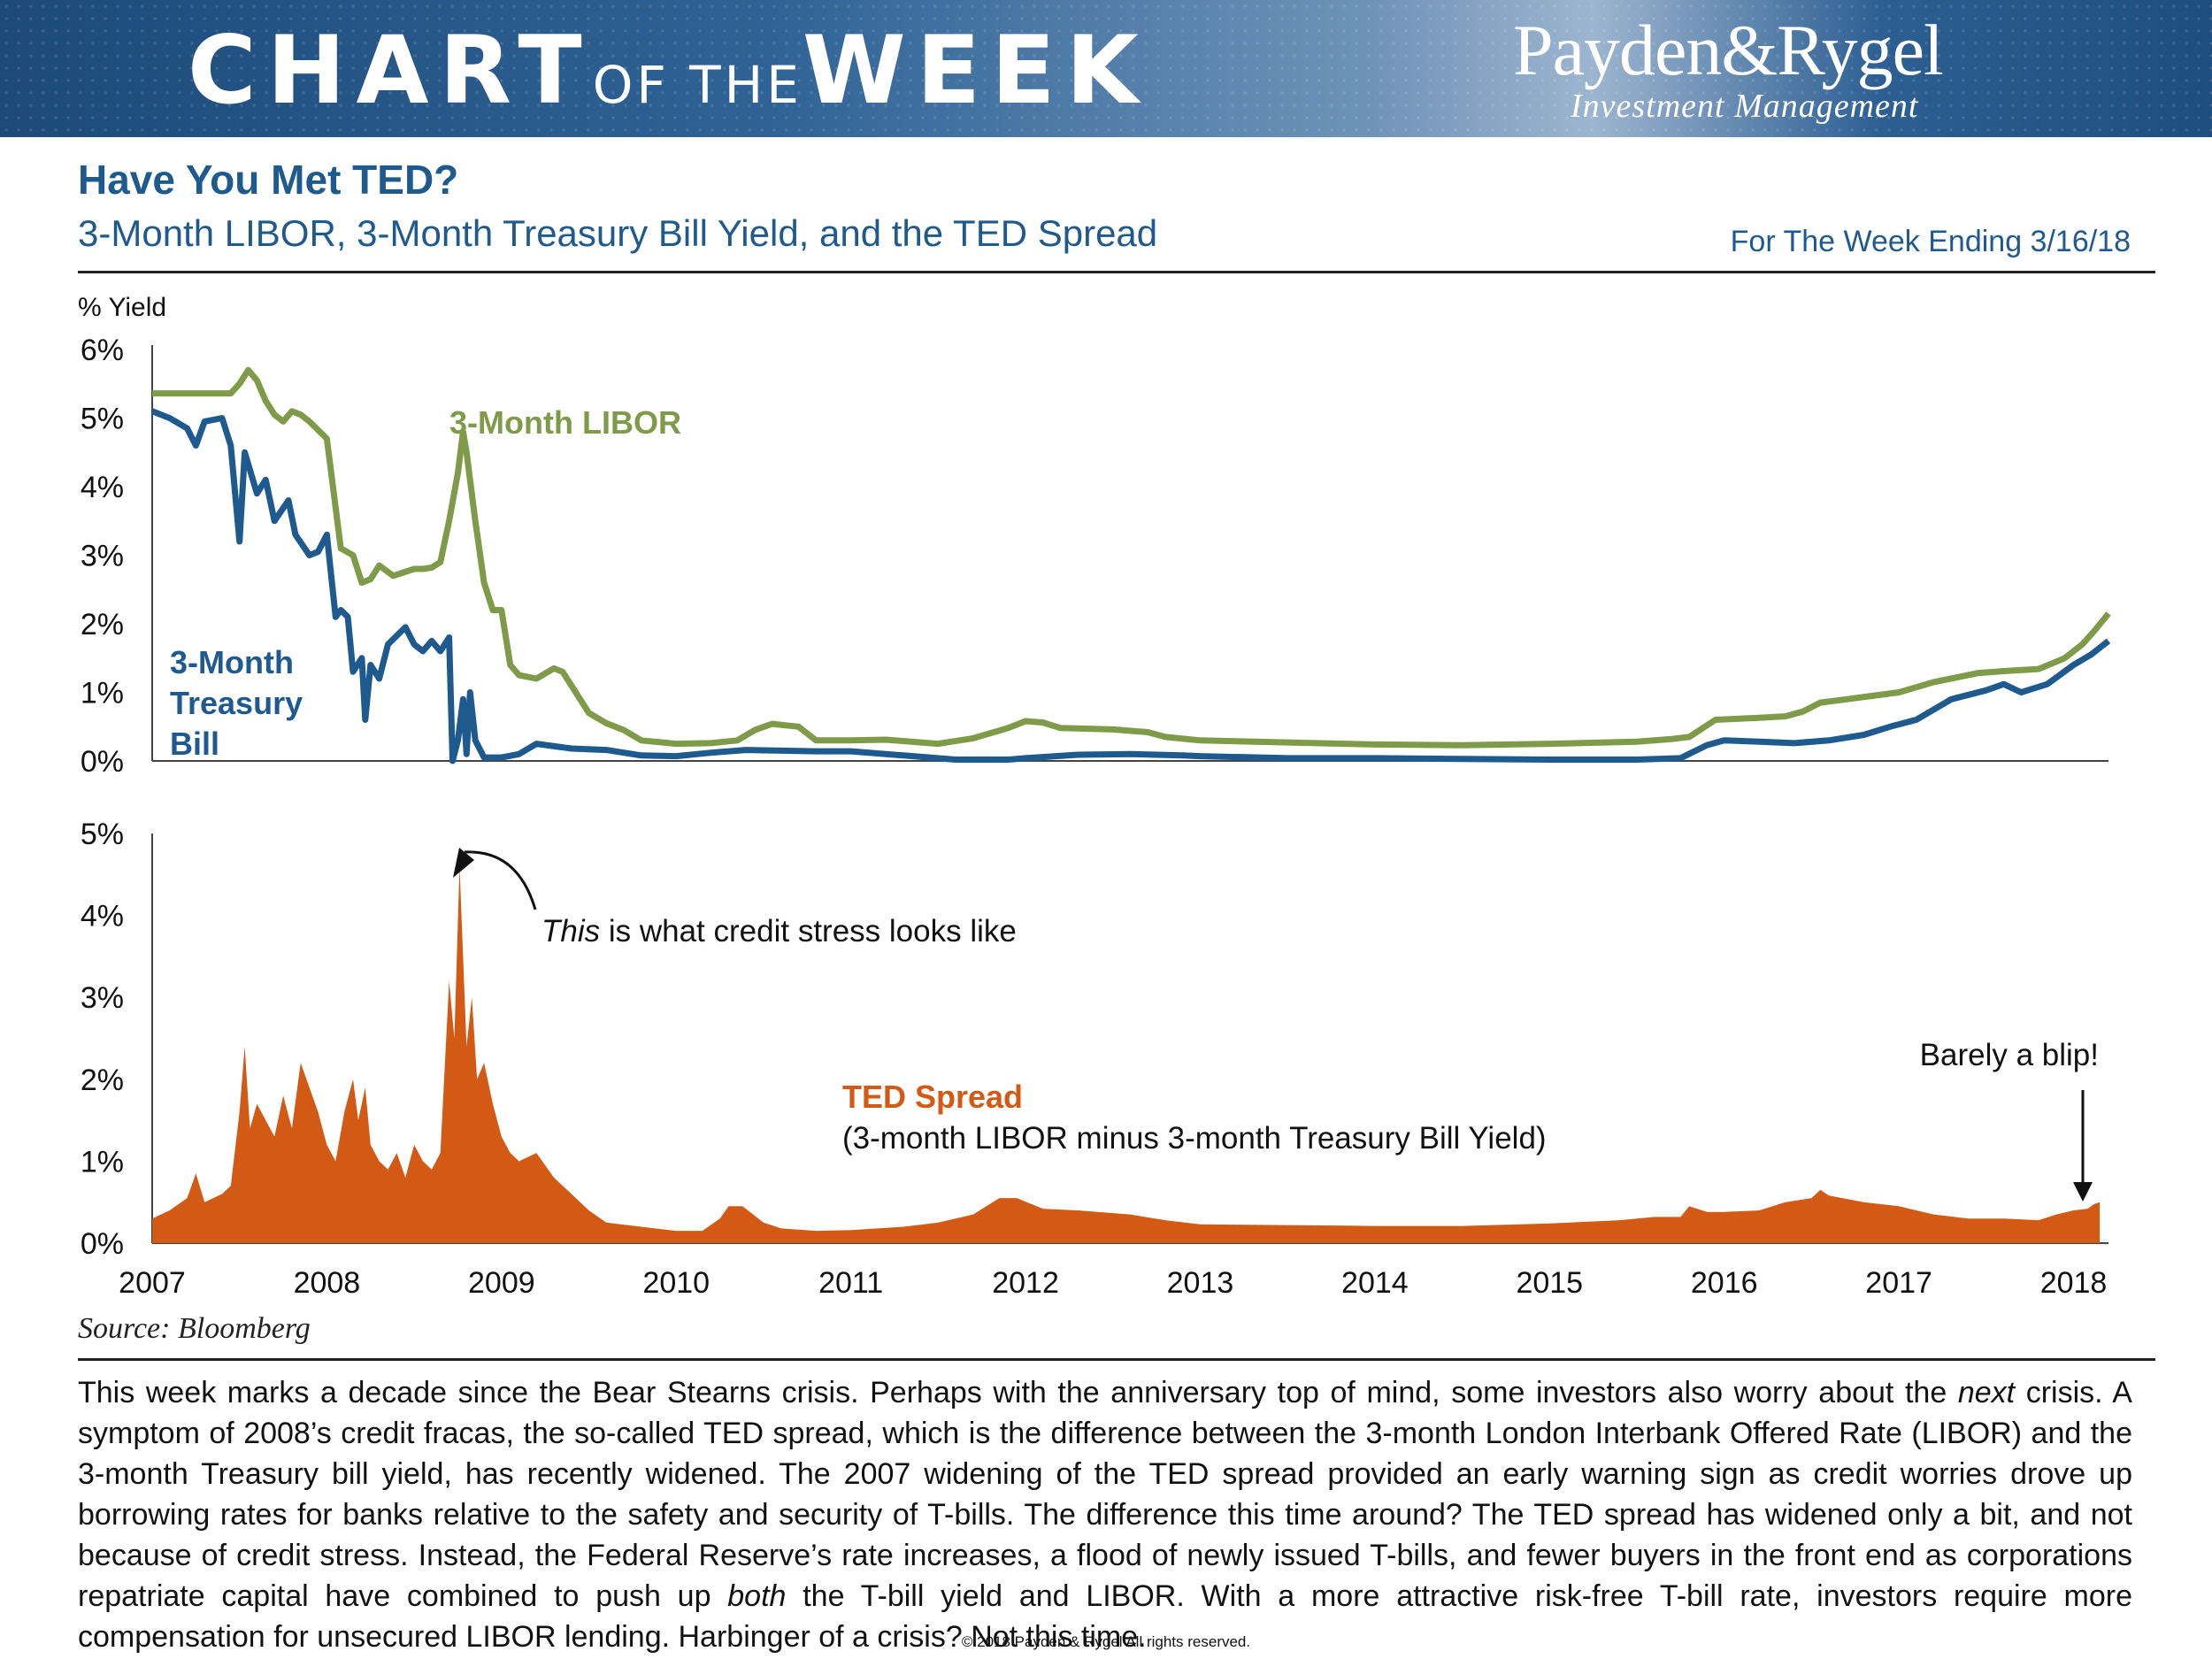 Image resolution: width=2212 pixels, height=1659 pixels. What do you see at coordinates (1026, 1283) in the screenshot?
I see `x-tick-label: 2012` at bounding box center [1026, 1283].